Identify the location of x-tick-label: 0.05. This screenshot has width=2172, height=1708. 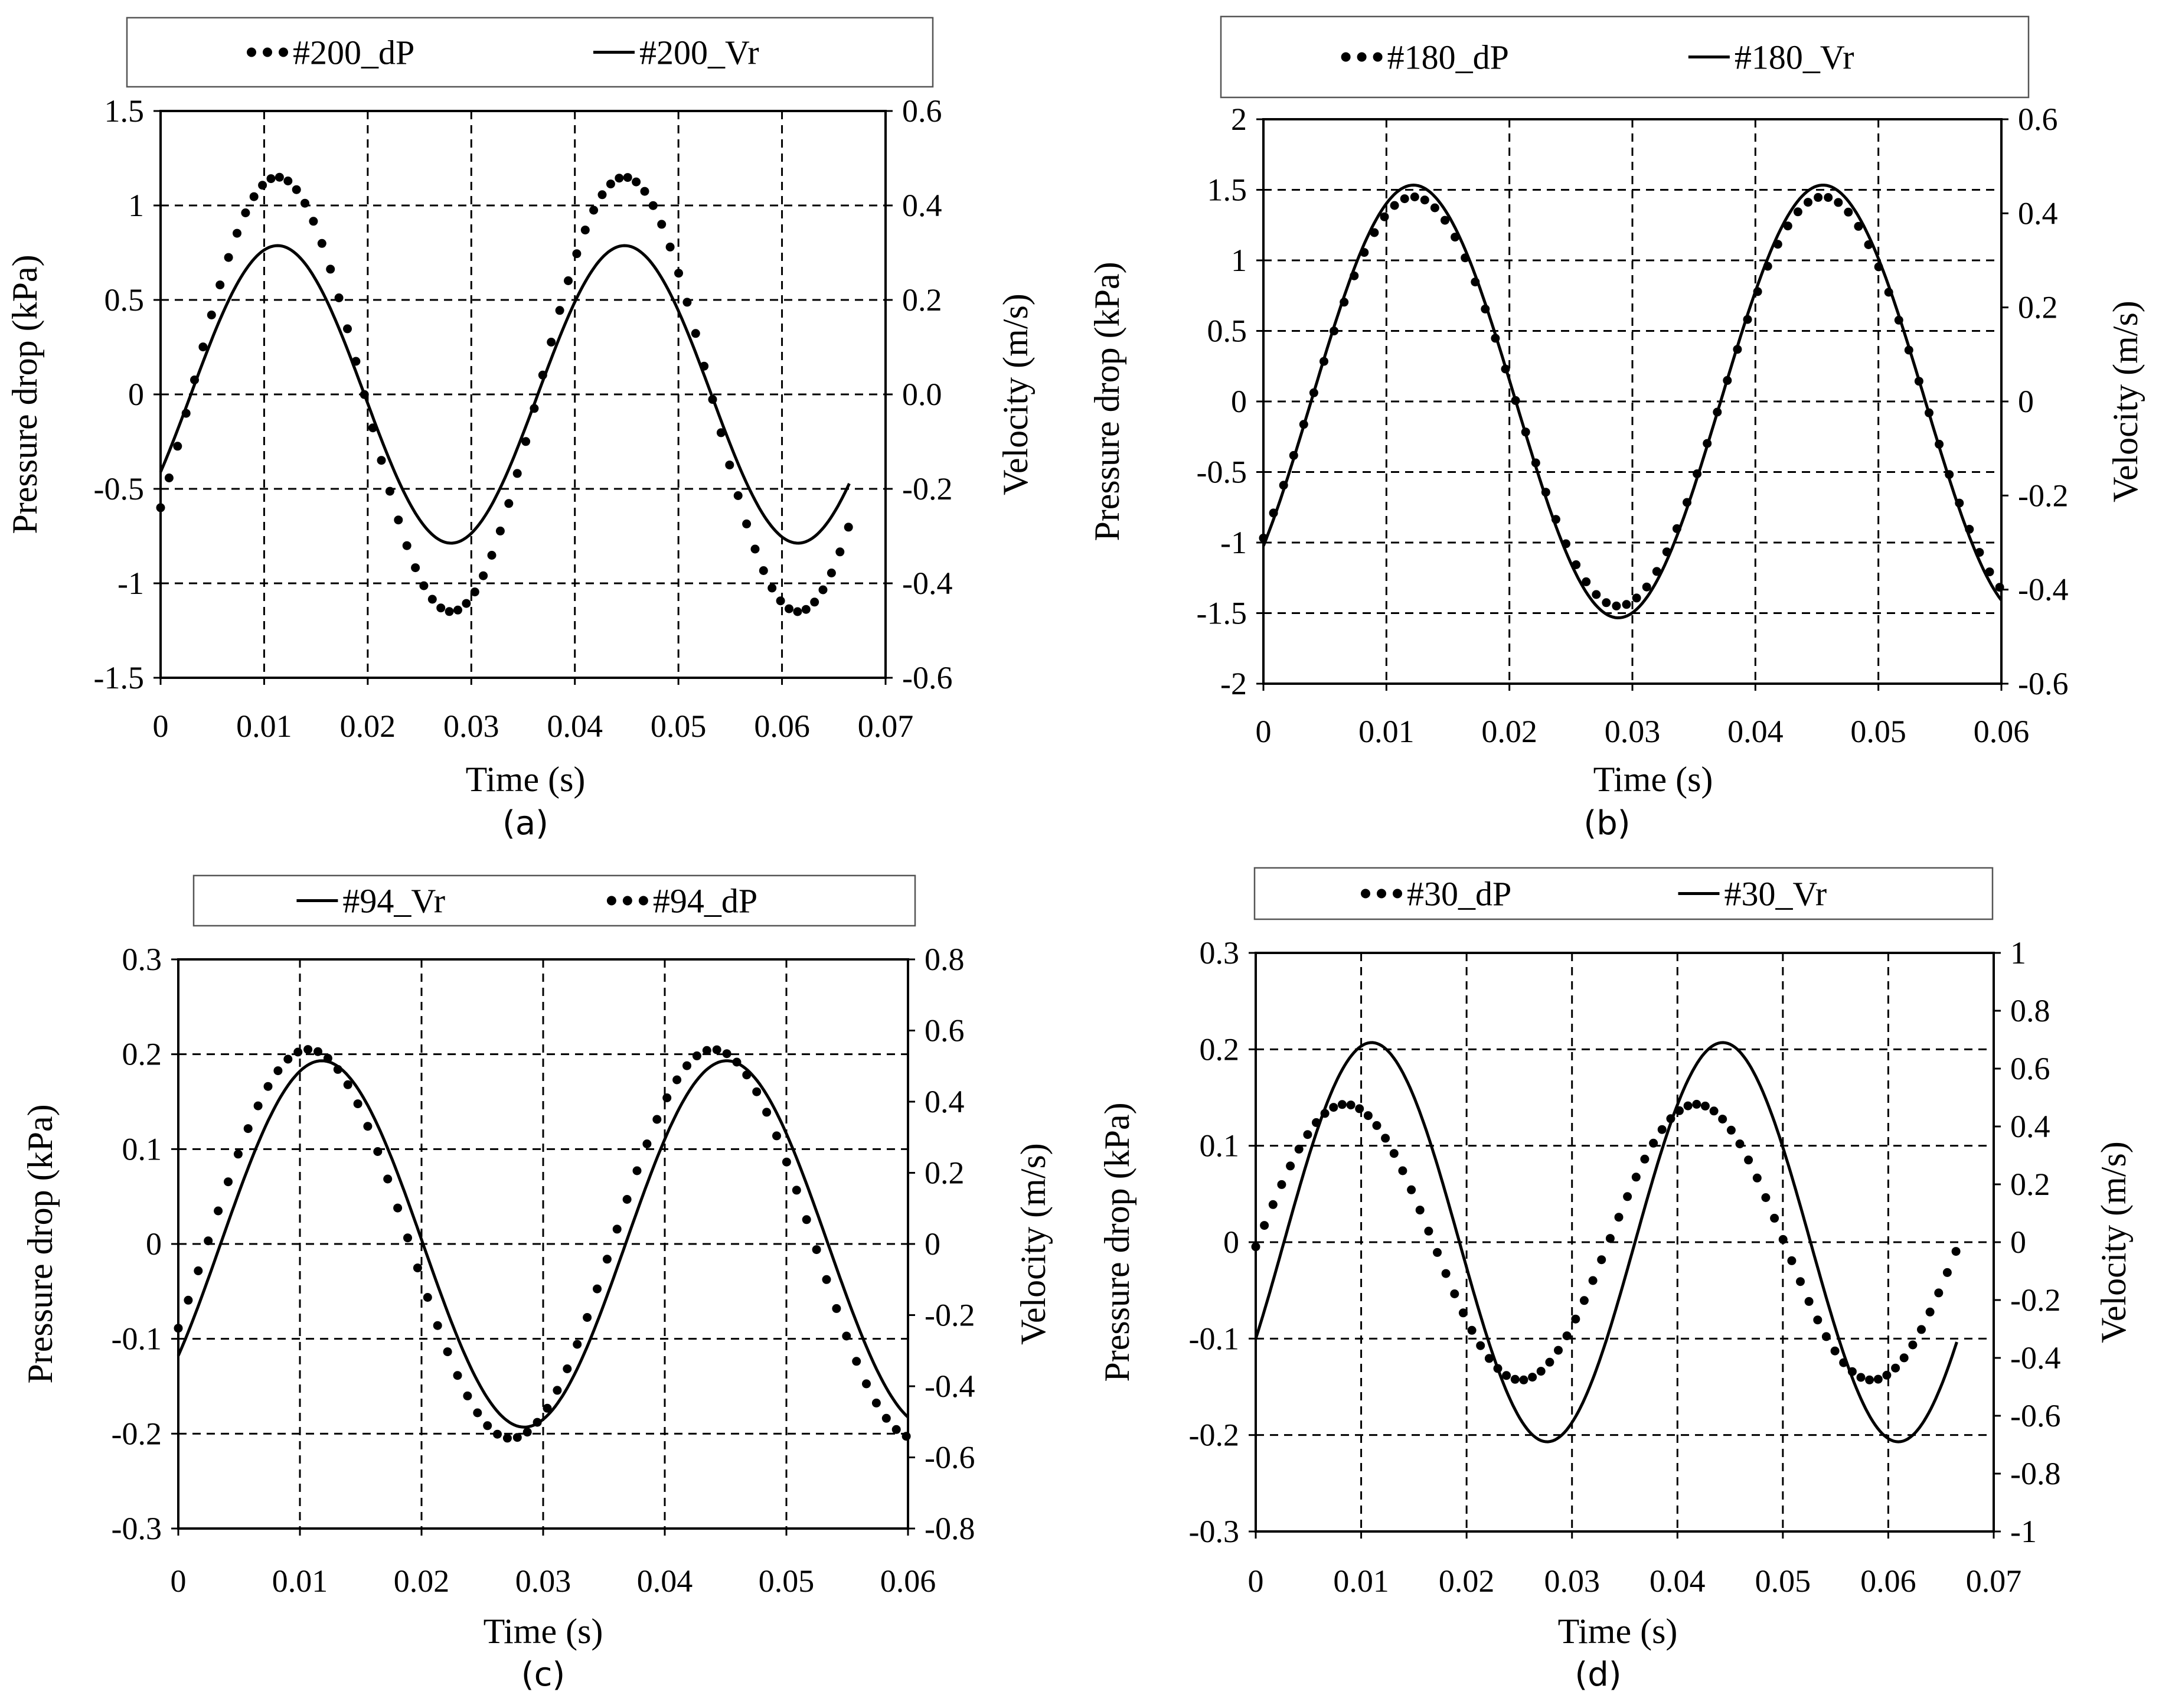
(787, 1581).